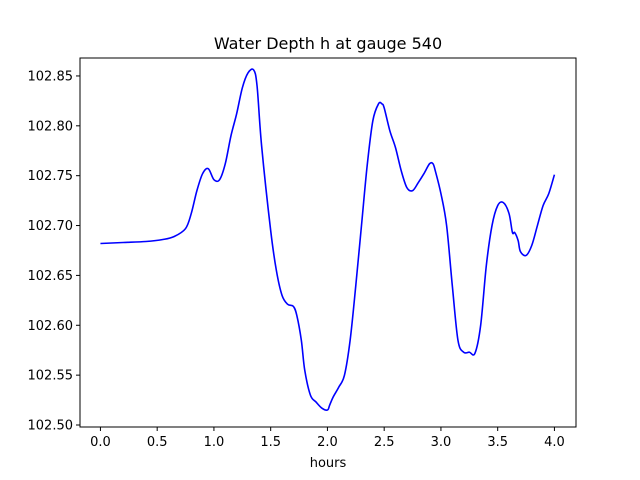  I want to click on x-tick-label: 1.5, so click(270, 442).